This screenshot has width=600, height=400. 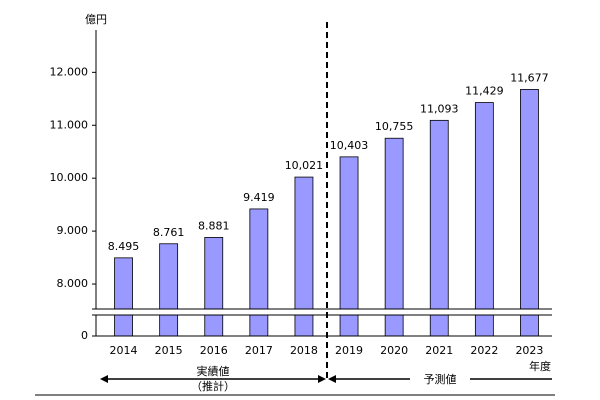 What do you see at coordinates (169, 232) in the screenshot?
I see `value-label: 8.761` at bounding box center [169, 232].